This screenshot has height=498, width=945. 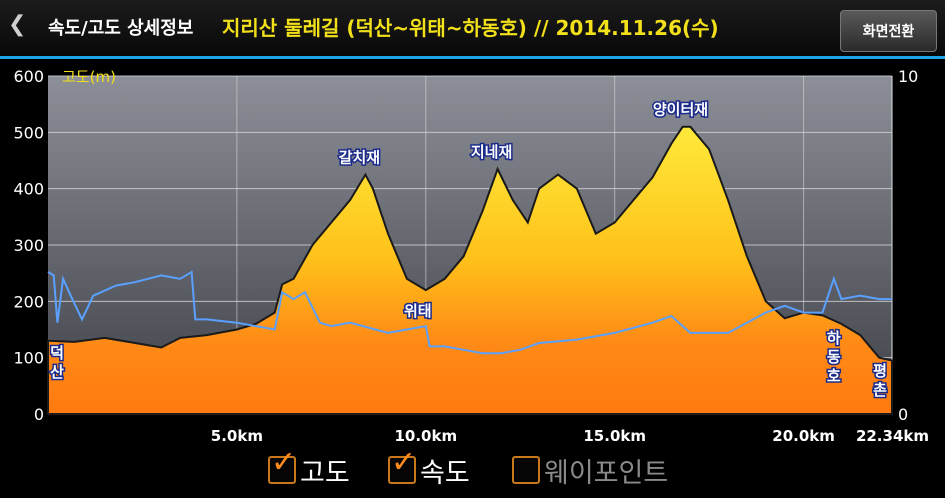 I want to click on legend-speed-label: 속도, so click(x=445, y=473).